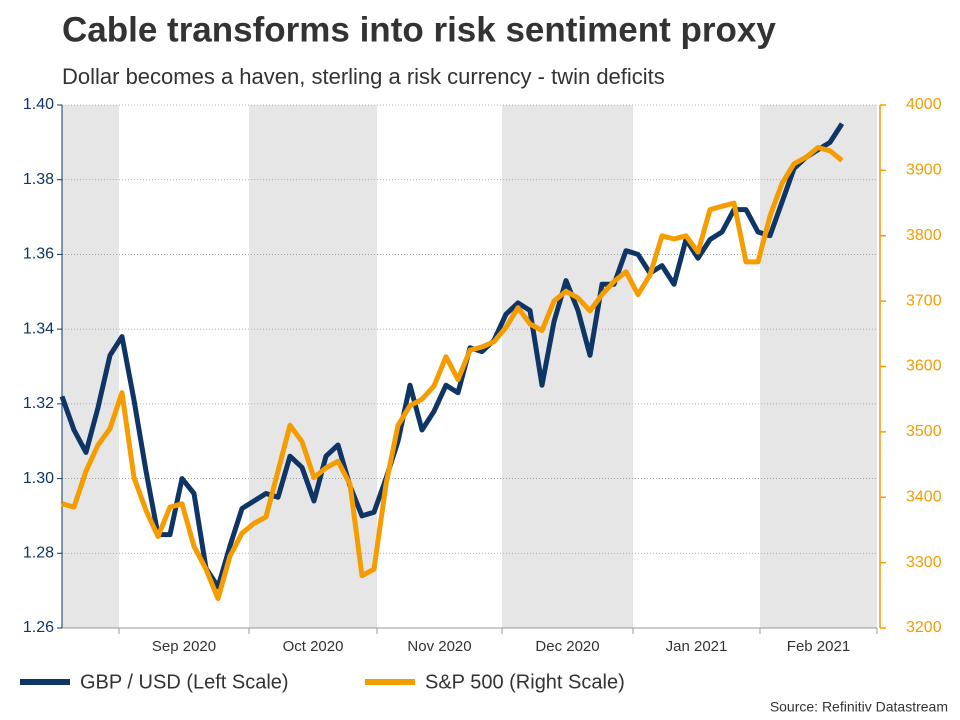 The image size is (960, 720). What do you see at coordinates (818, 646) in the screenshot?
I see `x-tick-label: Feb 2021` at bounding box center [818, 646].